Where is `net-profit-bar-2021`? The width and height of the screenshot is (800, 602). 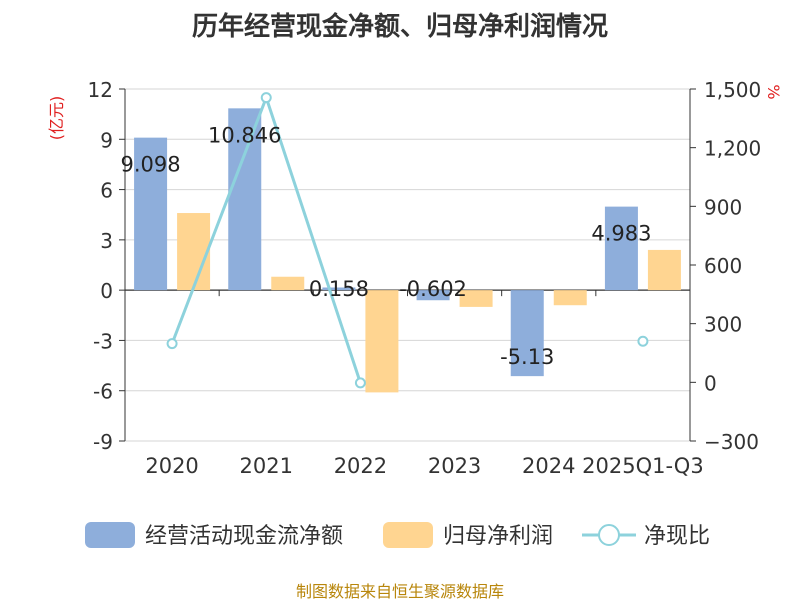 net-profit-bar-2021 is located at coordinates (288, 283).